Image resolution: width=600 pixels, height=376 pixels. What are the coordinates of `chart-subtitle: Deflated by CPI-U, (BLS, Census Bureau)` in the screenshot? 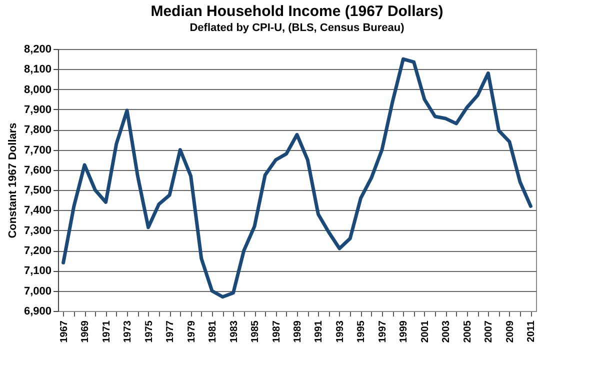 It's located at (297, 28).